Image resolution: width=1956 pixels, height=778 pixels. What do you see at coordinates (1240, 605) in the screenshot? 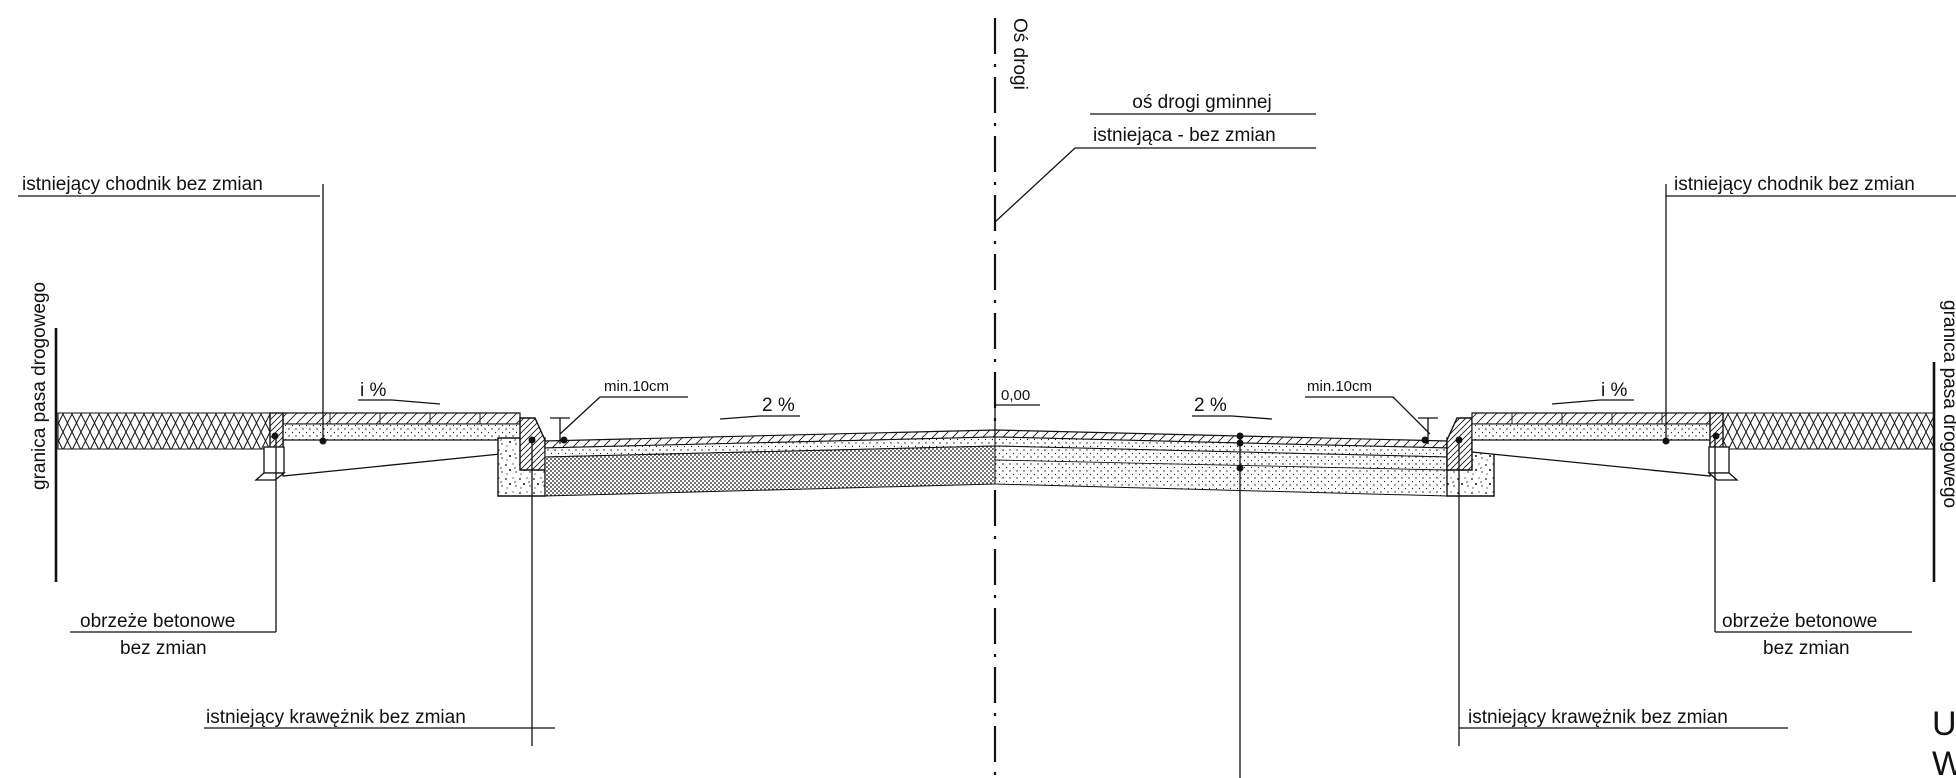
I see `right-road-marker` at bounding box center [1240, 605].